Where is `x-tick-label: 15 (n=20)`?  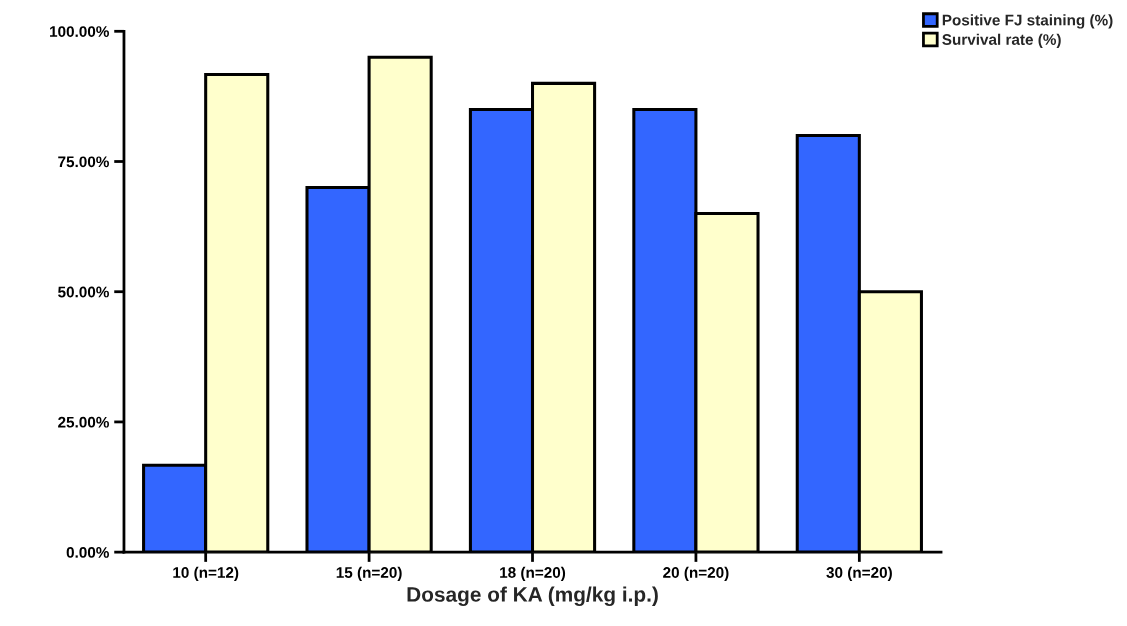 x-tick-label: 15 (n=20) is located at coordinates (369, 573).